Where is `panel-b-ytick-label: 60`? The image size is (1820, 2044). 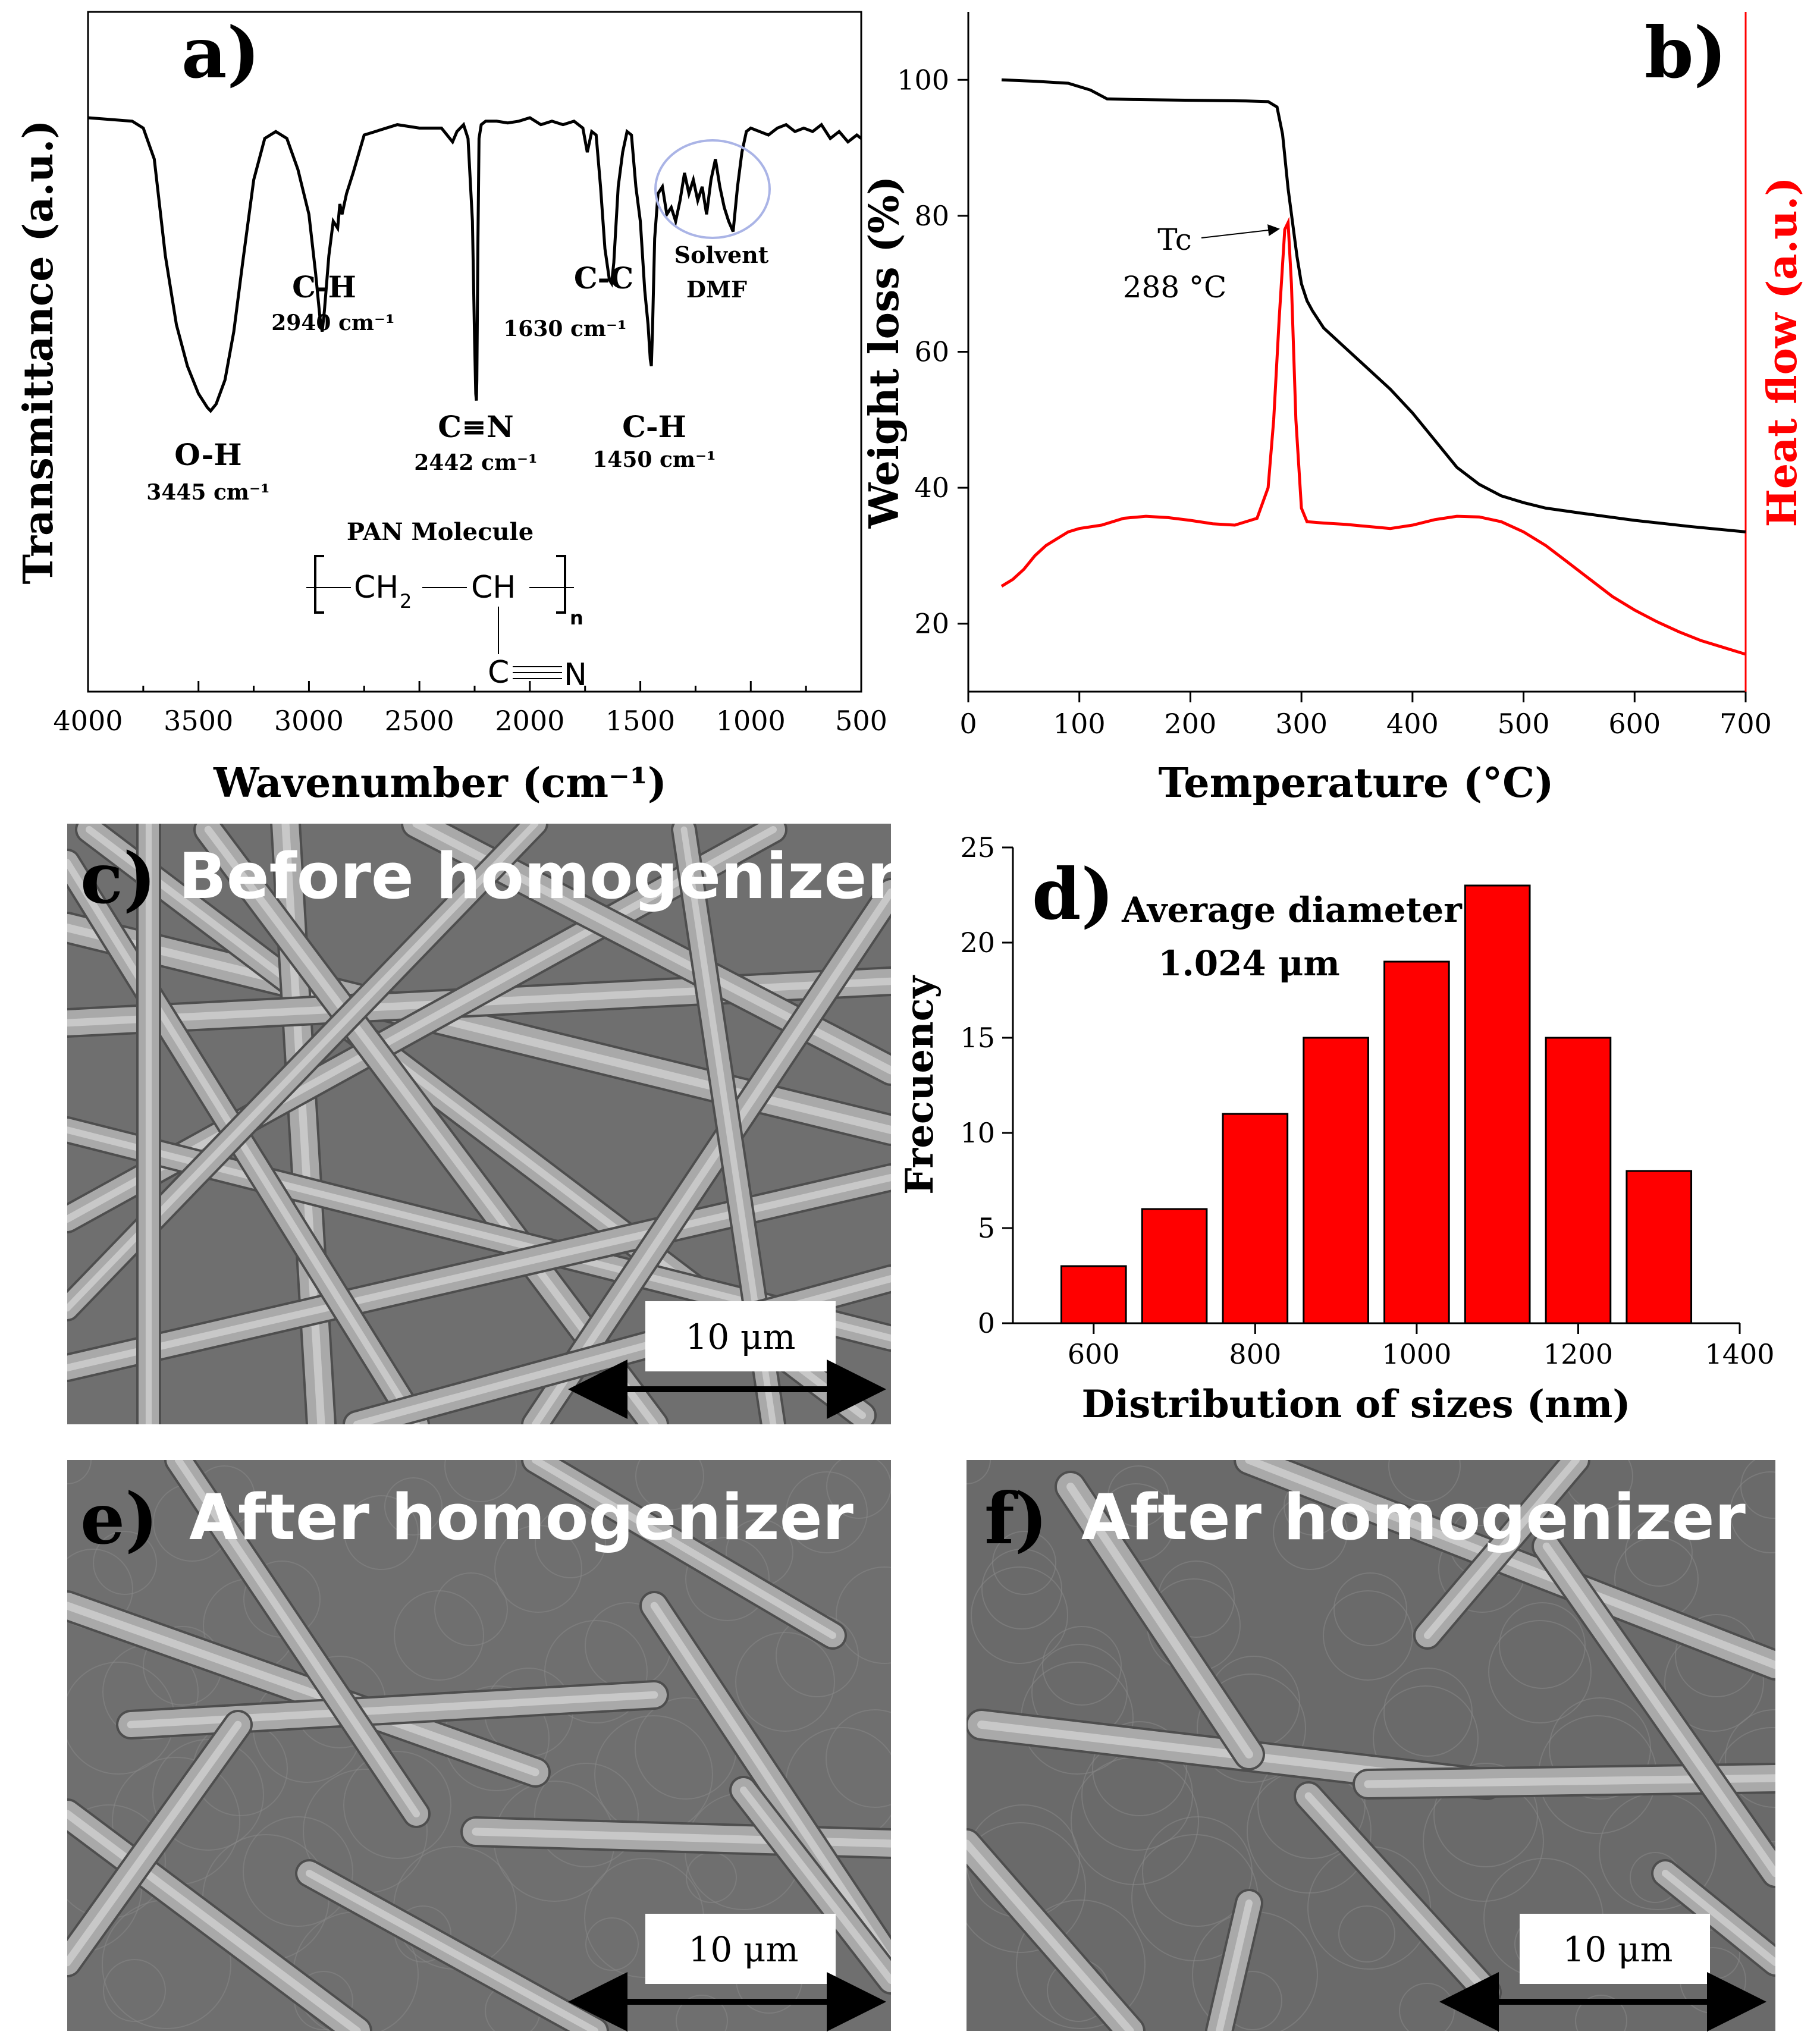 panel-b-ytick-label: 60 is located at coordinates (932, 352).